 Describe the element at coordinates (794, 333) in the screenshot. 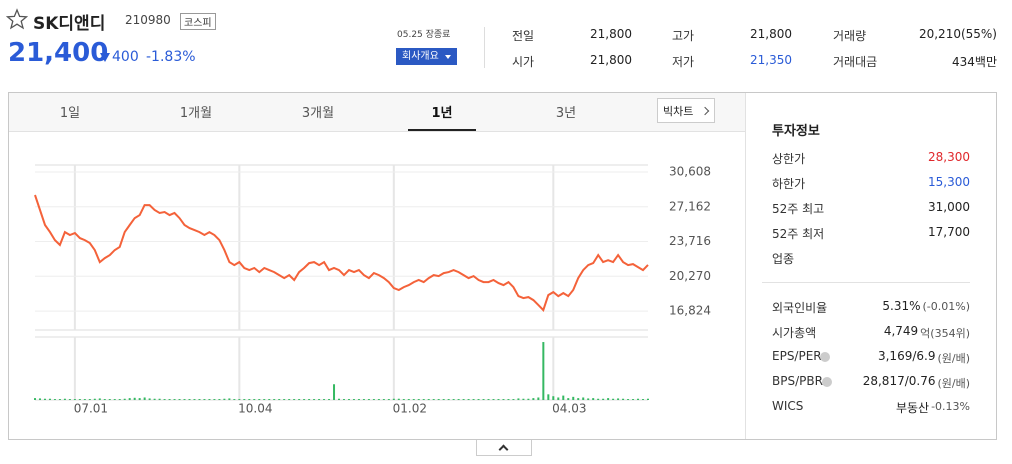

I see `info-label: 시가총액` at that location.